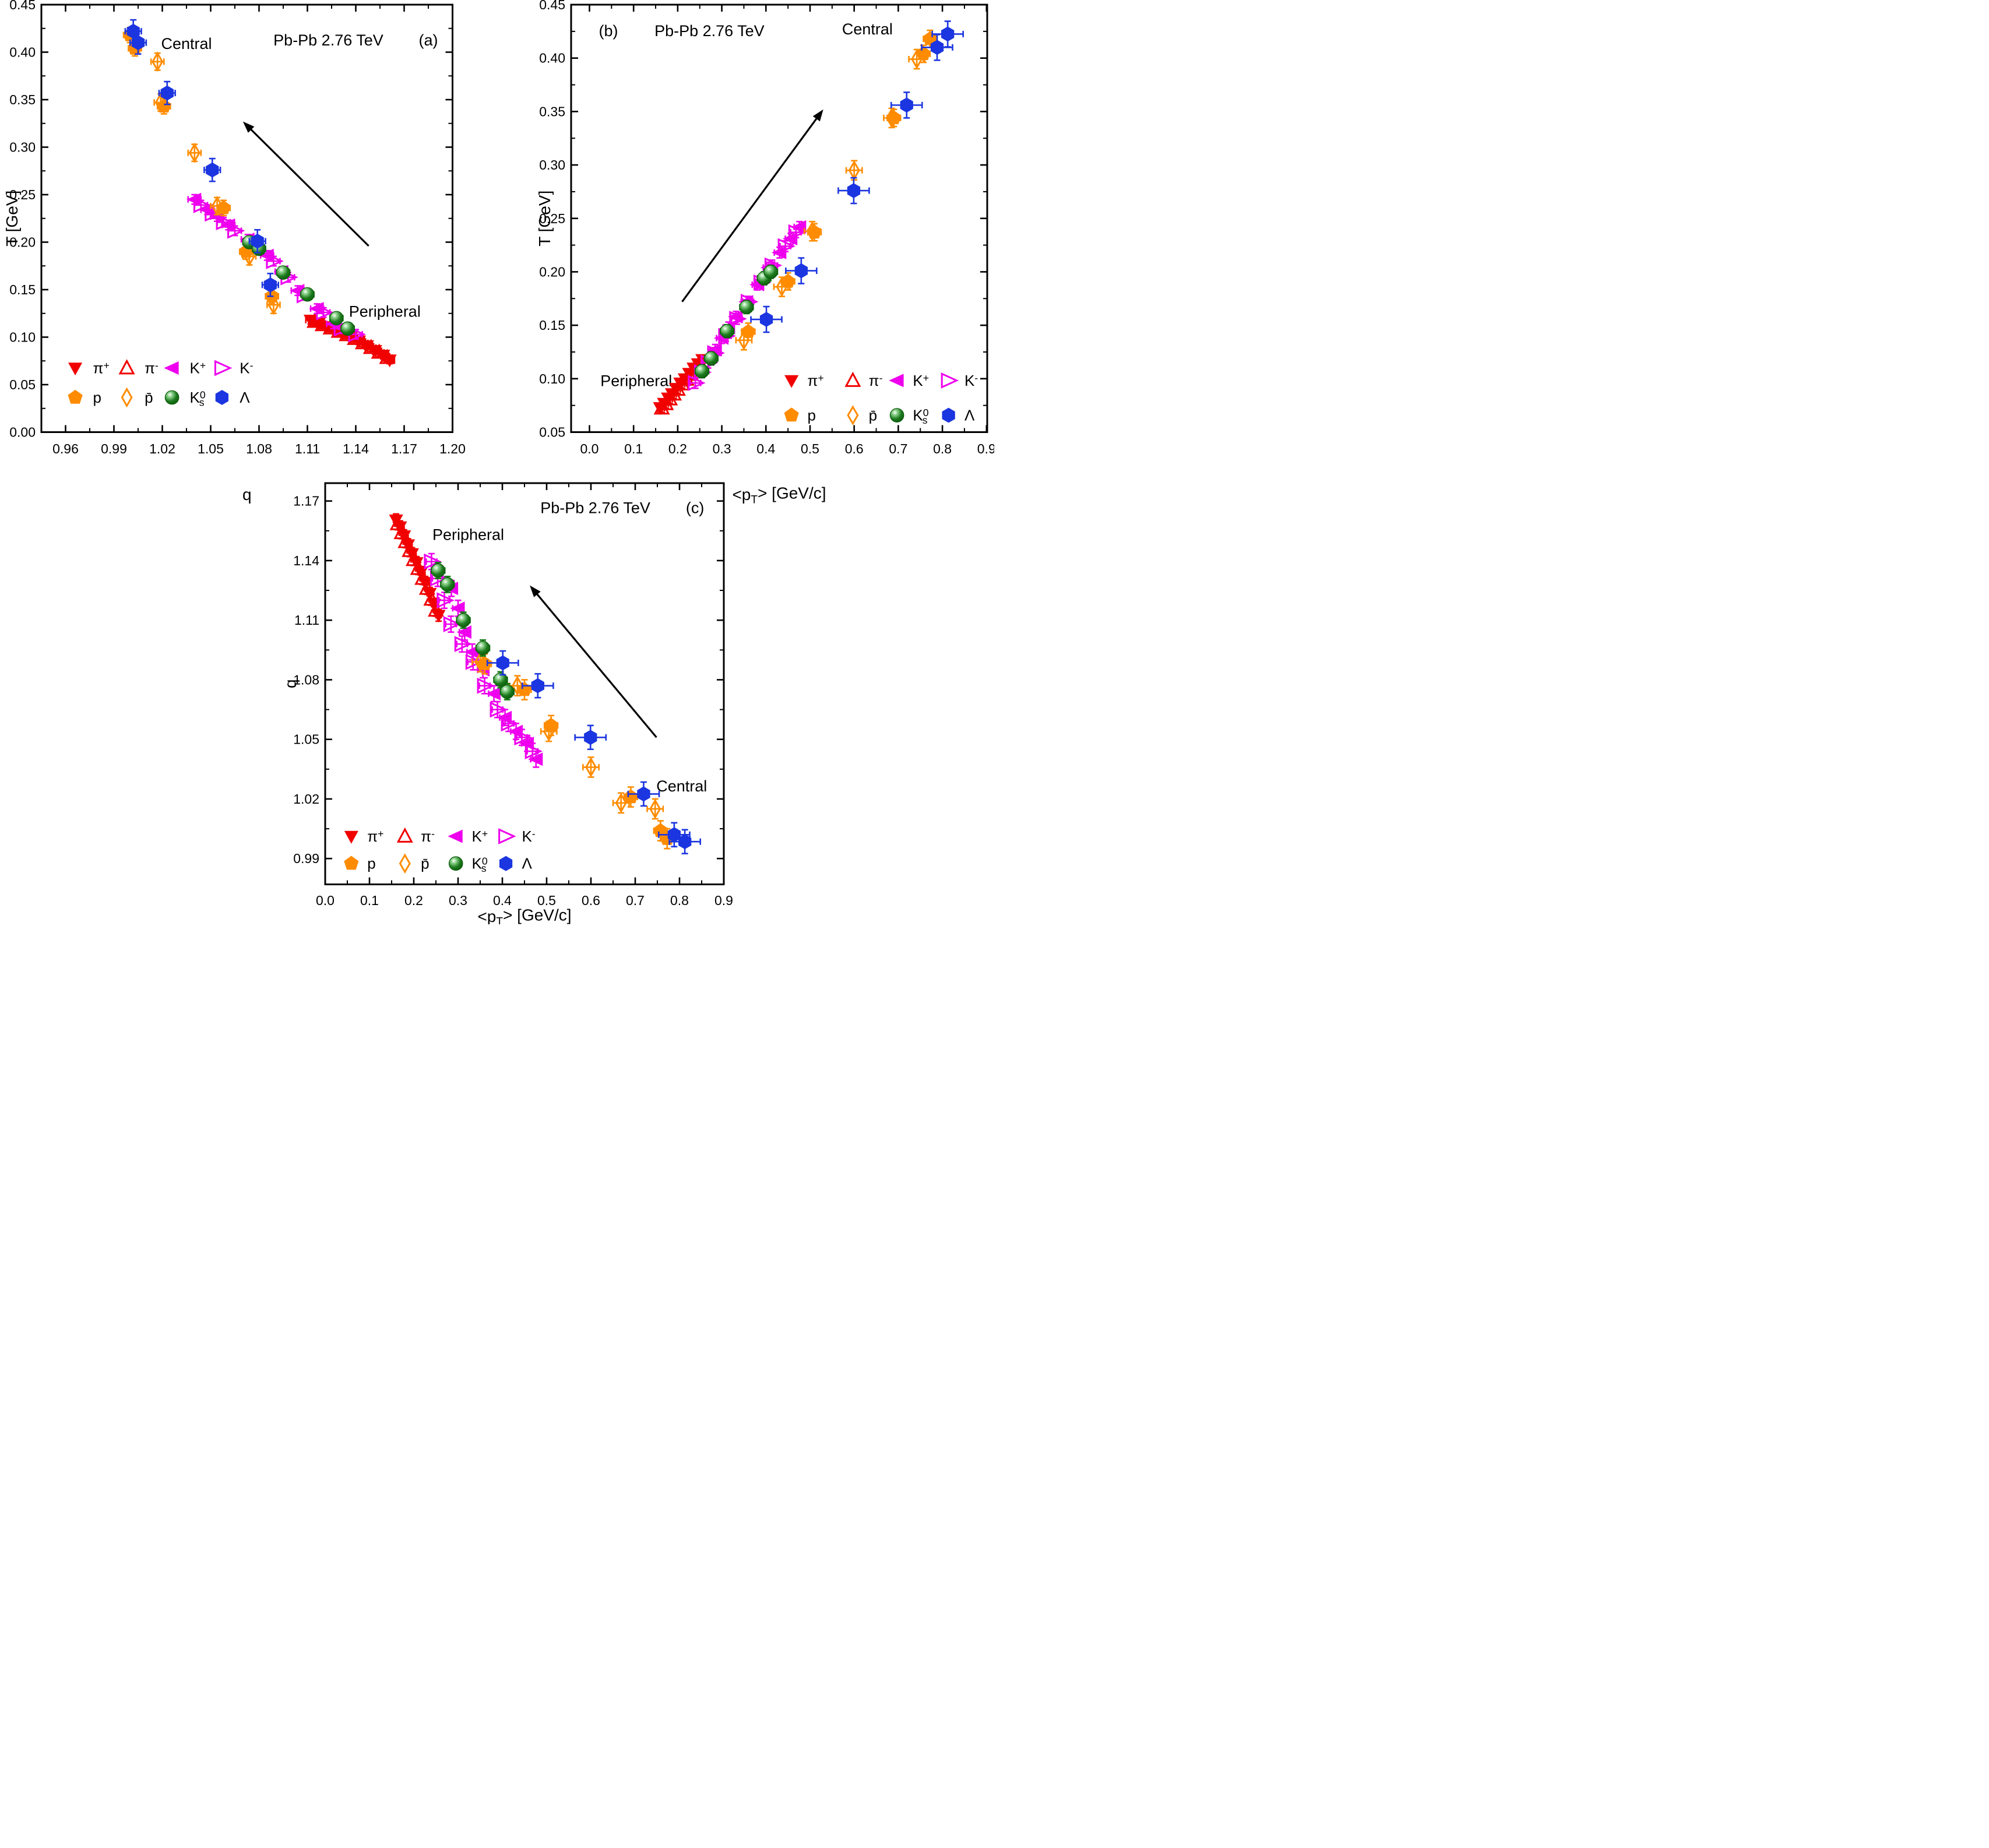  I want to click on y-tick-label: 1.14, so click(306, 560).